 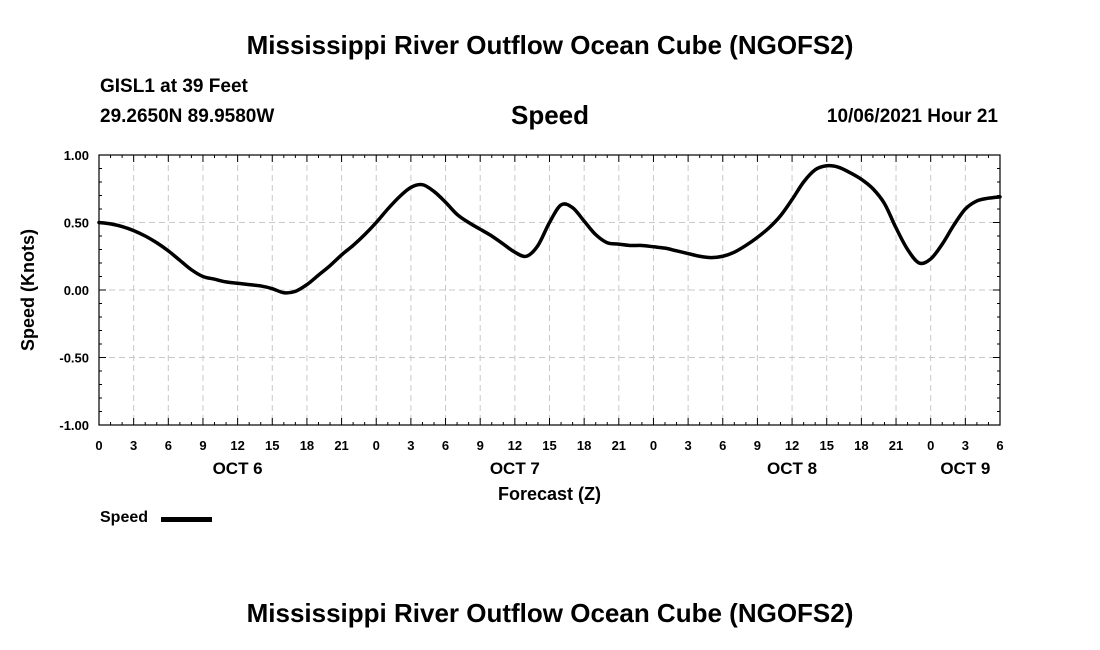 What do you see at coordinates (549, 494) in the screenshot?
I see `x-axis-title: Forecast (Z)` at bounding box center [549, 494].